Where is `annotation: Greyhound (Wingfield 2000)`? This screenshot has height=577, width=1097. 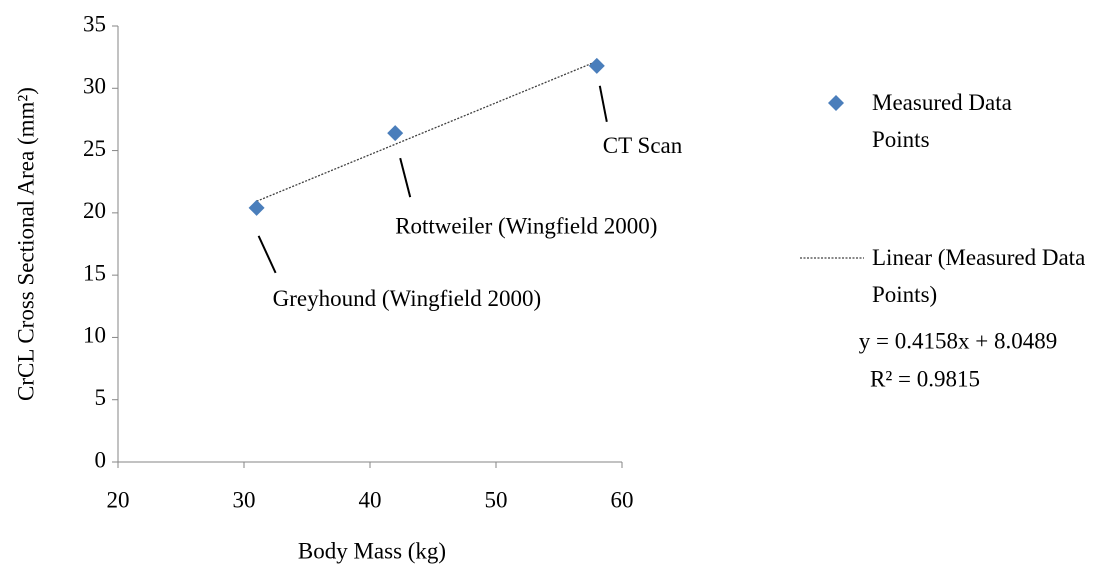
annotation: Greyhound (Wingfield 2000) is located at coordinates (407, 298).